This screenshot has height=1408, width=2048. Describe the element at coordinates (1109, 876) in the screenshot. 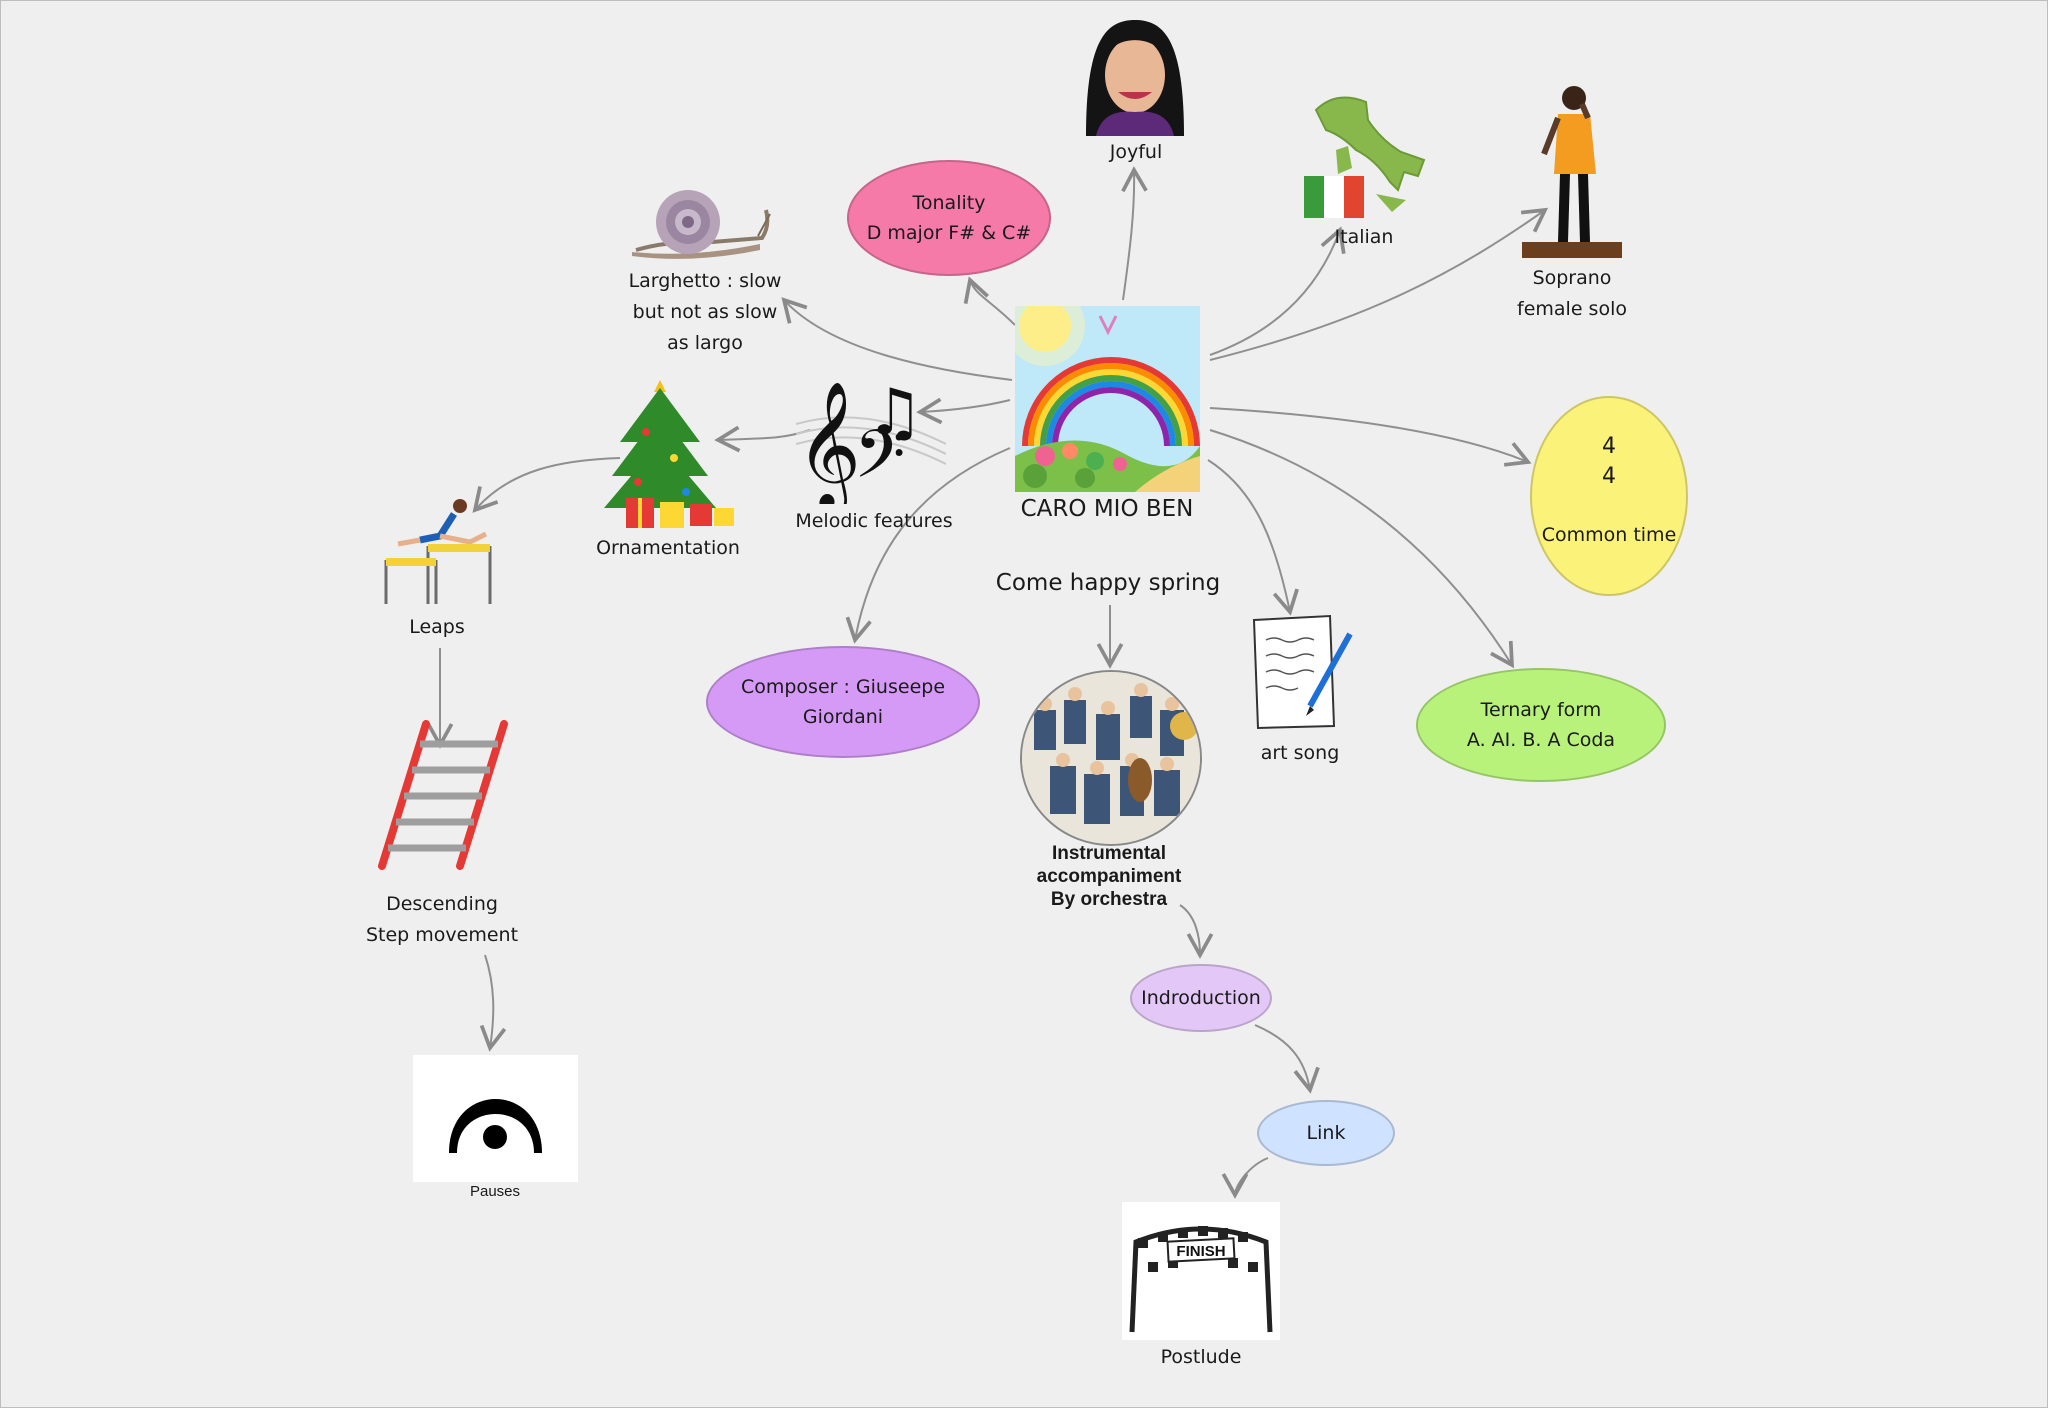

I see `instrumental-label: Instrumental accompaniment By orchestra` at that location.